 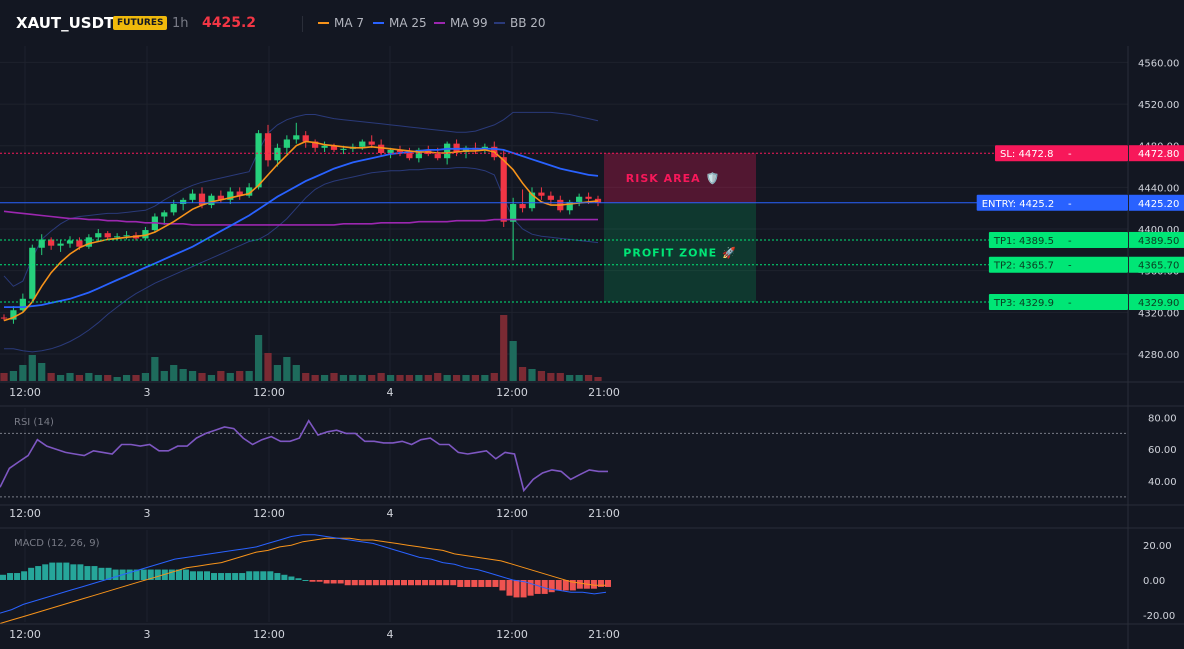 I want to click on ma99-line, so click(x=300, y=218).